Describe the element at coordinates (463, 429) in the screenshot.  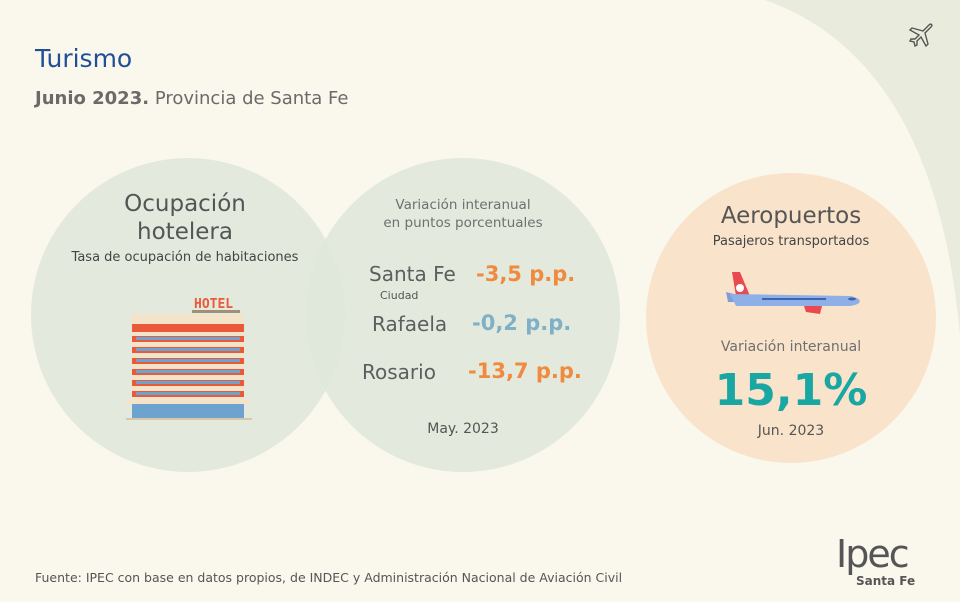
I see `variation-period: May. 2023` at that location.